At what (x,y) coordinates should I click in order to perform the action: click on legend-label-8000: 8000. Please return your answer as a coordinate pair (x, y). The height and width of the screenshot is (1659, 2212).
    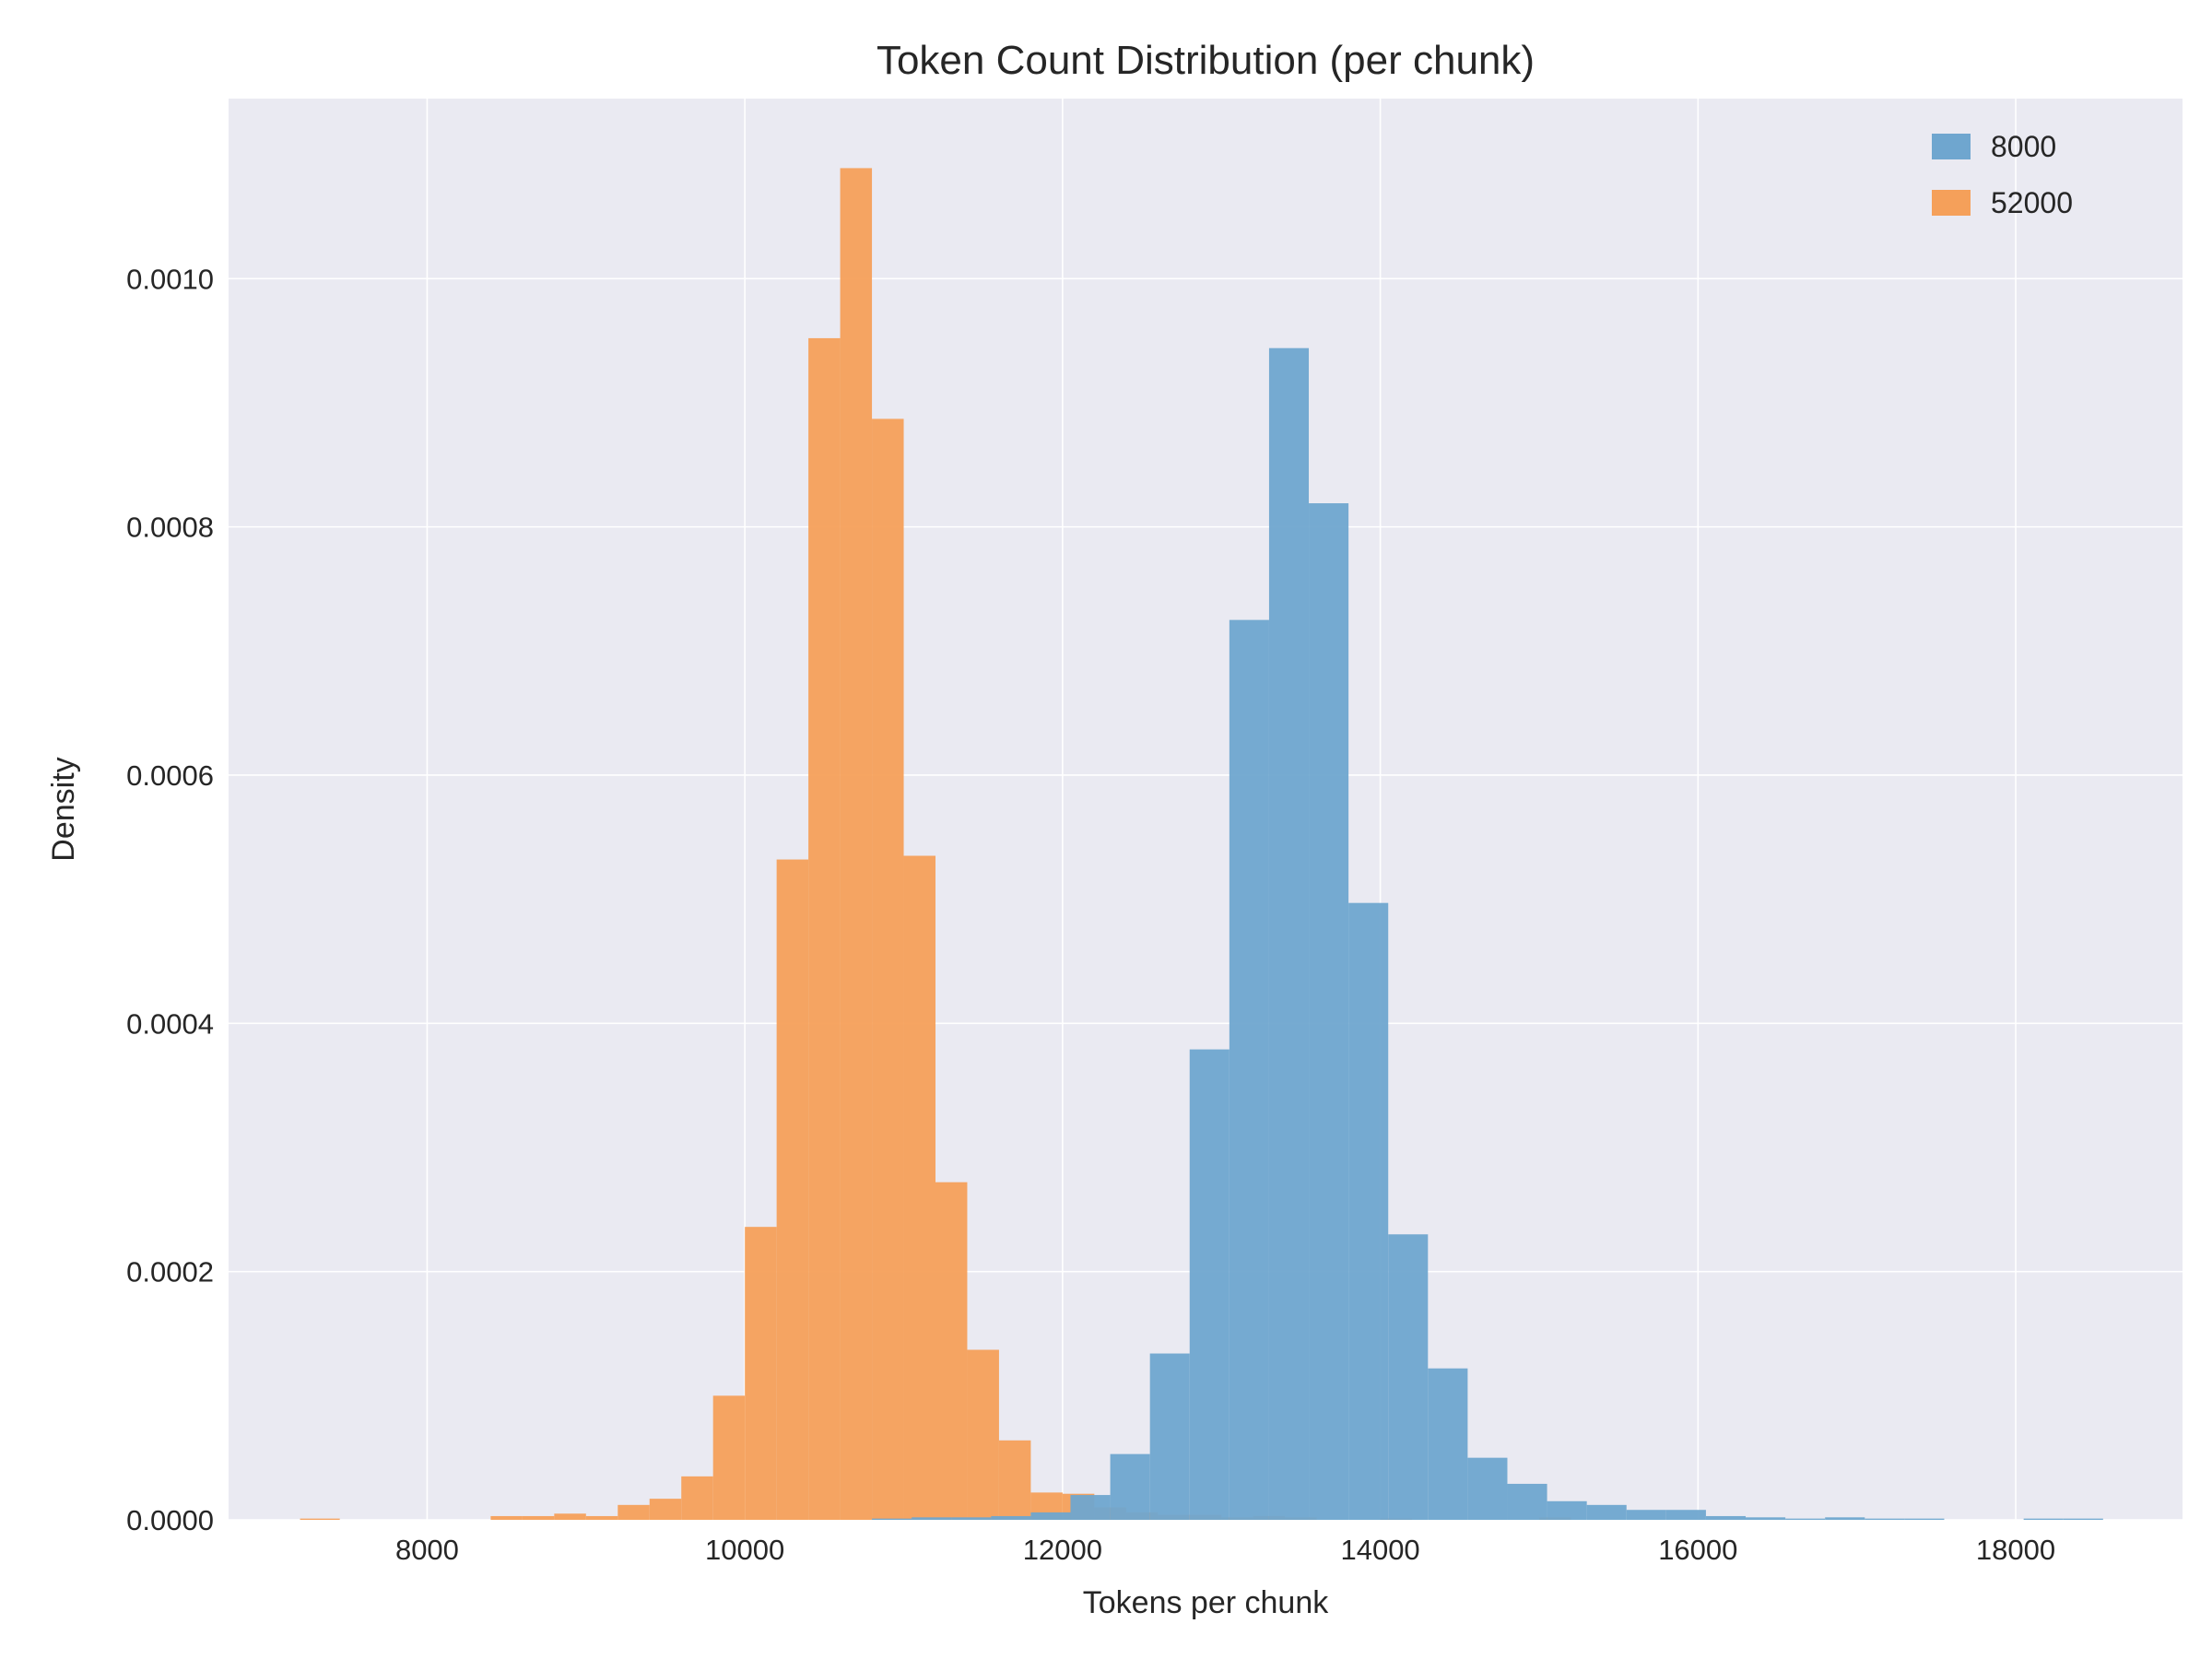
    Looking at the image, I should click on (2023, 146).